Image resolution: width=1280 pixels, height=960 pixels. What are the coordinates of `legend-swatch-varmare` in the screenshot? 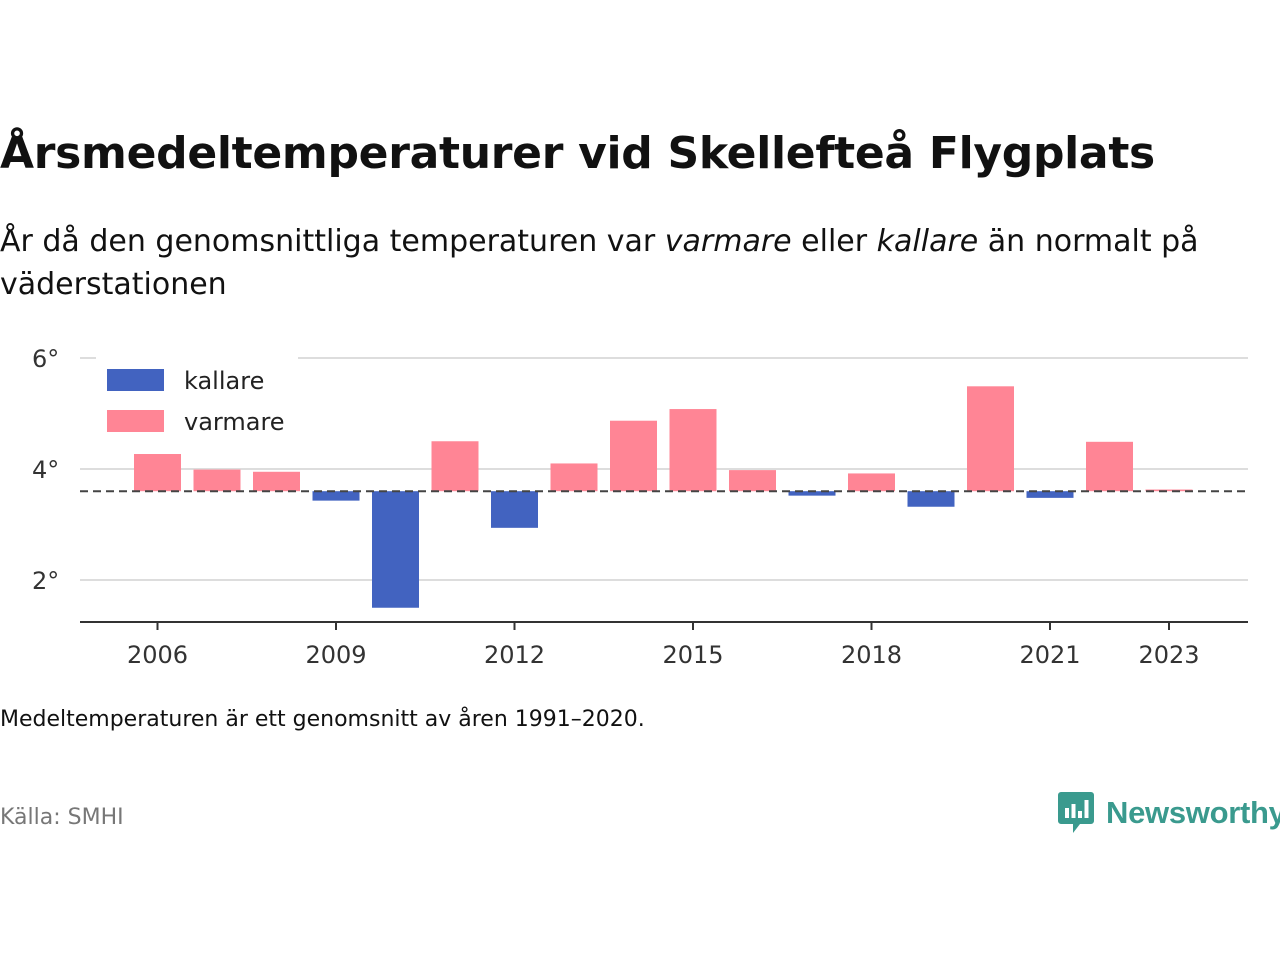 It's located at (135, 421).